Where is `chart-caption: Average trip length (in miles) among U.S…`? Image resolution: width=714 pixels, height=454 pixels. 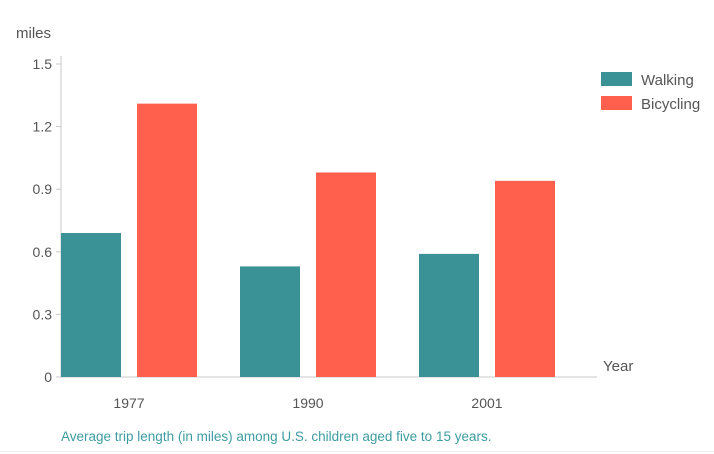
chart-caption: Average trip length (in miles) among U.S… is located at coordinates (276, 436).